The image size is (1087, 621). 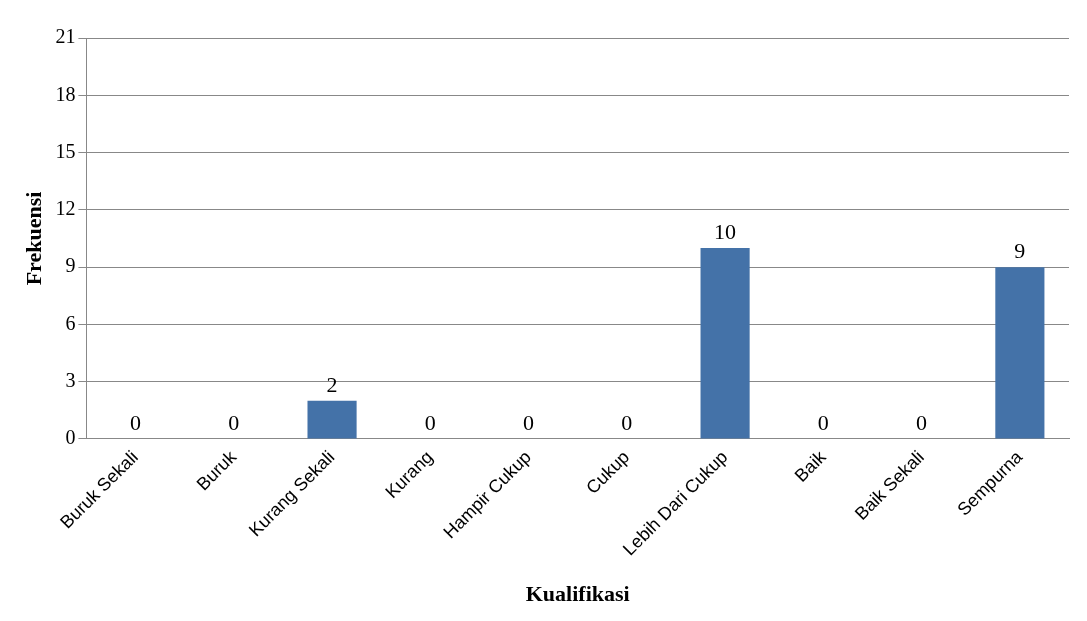 What do you see at coordinates (65, 150) in the screenshot?
I see `y-tick-label: 15` at bounding box center [65, 150].